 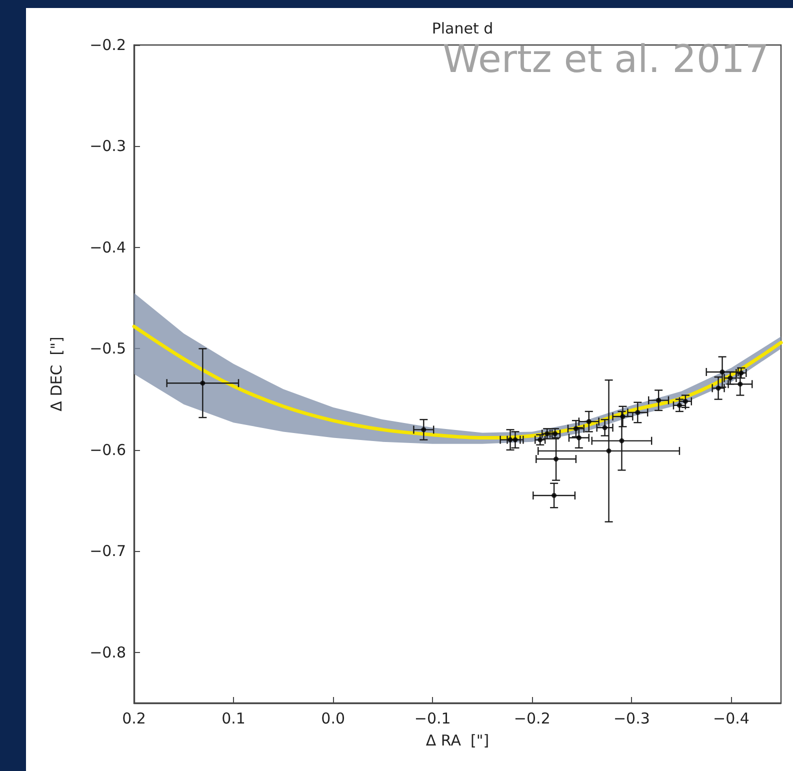 I want to click on y-tick-label: −0.4, so click(x=108, y=247).